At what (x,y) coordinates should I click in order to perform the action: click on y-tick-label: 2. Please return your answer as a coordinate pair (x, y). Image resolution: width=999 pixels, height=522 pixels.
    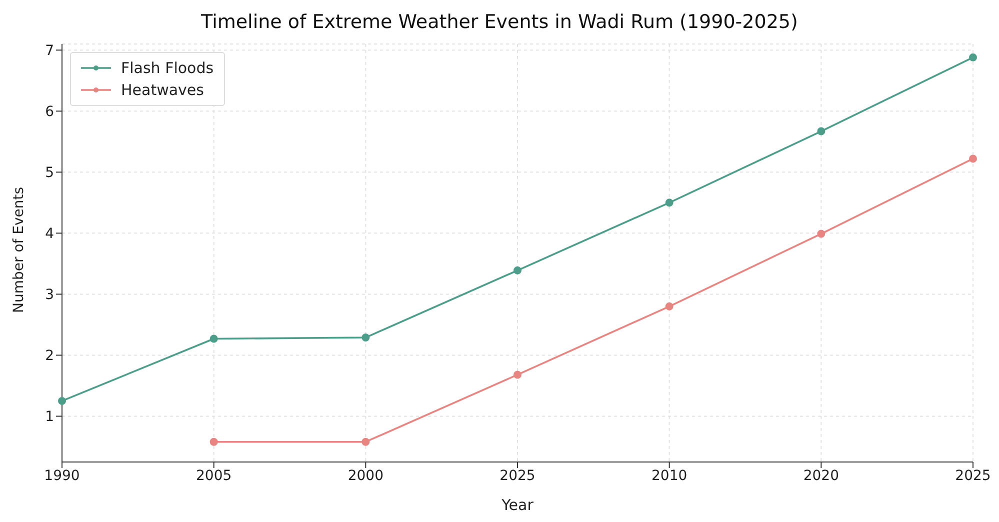
    Looking at the image, I should click on (49, 356).